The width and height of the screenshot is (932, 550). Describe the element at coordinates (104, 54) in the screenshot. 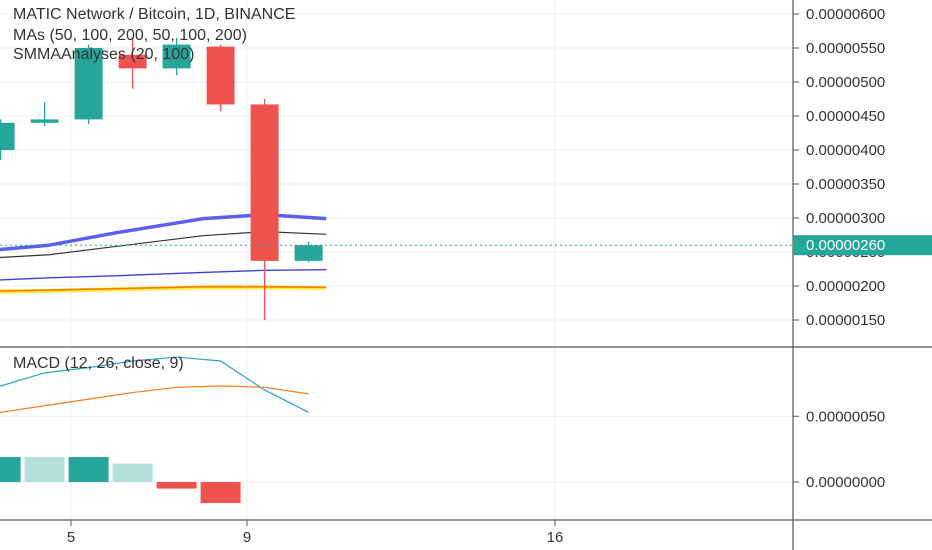

I see `smma-legend: SMMAAnalyses (20, 100)` at that location.